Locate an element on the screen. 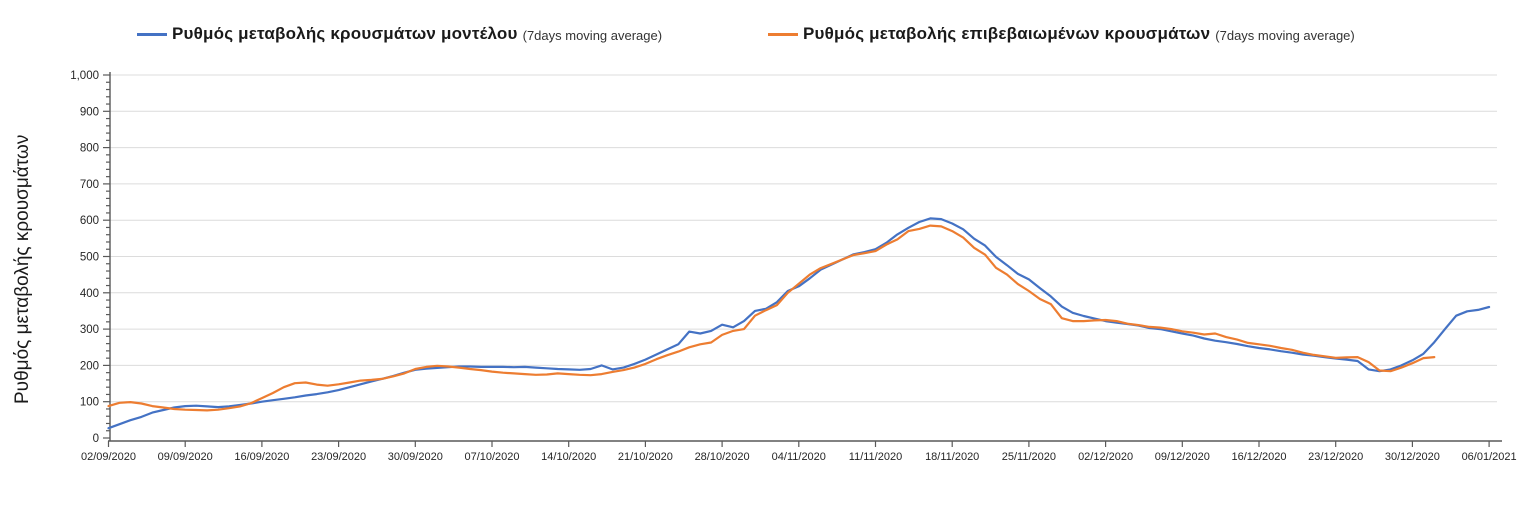 The width and height of the screenshot is (1540, 525). y-tick-label: 1,000 is located at coordinates (84, 76).